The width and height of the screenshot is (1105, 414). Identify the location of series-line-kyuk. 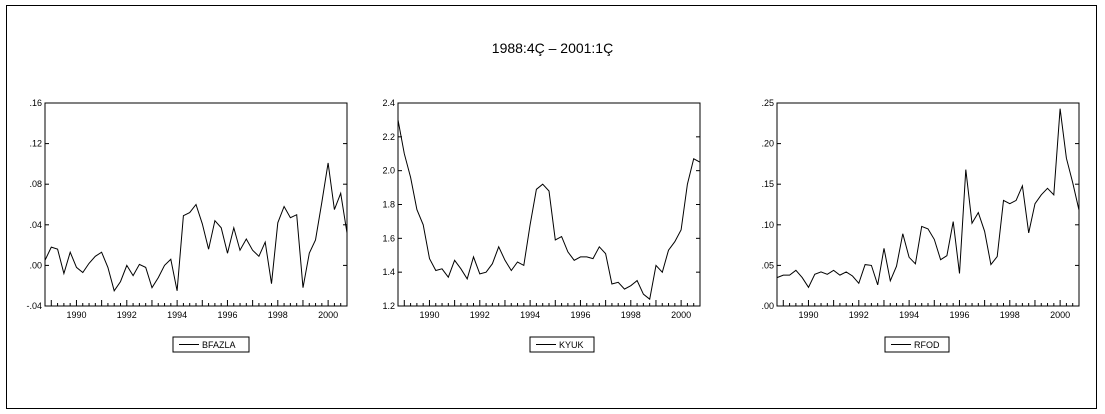
(549, 210).